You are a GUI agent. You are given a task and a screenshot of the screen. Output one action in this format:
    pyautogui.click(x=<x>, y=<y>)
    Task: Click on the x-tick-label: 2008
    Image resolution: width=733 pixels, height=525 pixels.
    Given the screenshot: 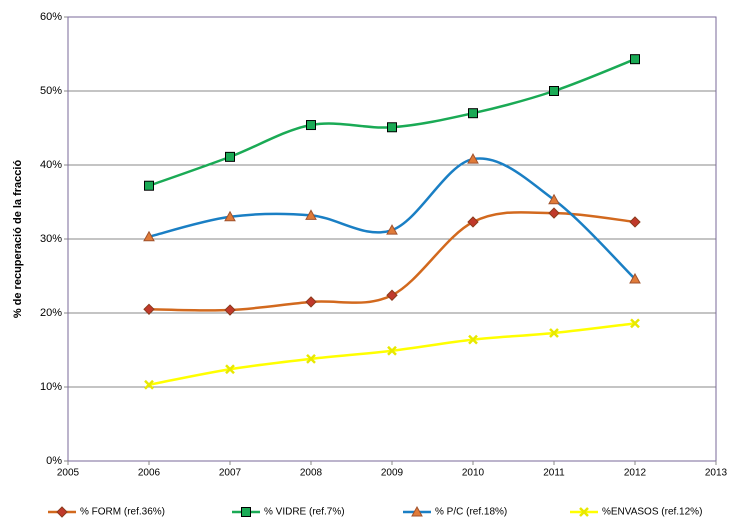 What is the action you would take?
    pyautogui.click(x=311, y=473)
    